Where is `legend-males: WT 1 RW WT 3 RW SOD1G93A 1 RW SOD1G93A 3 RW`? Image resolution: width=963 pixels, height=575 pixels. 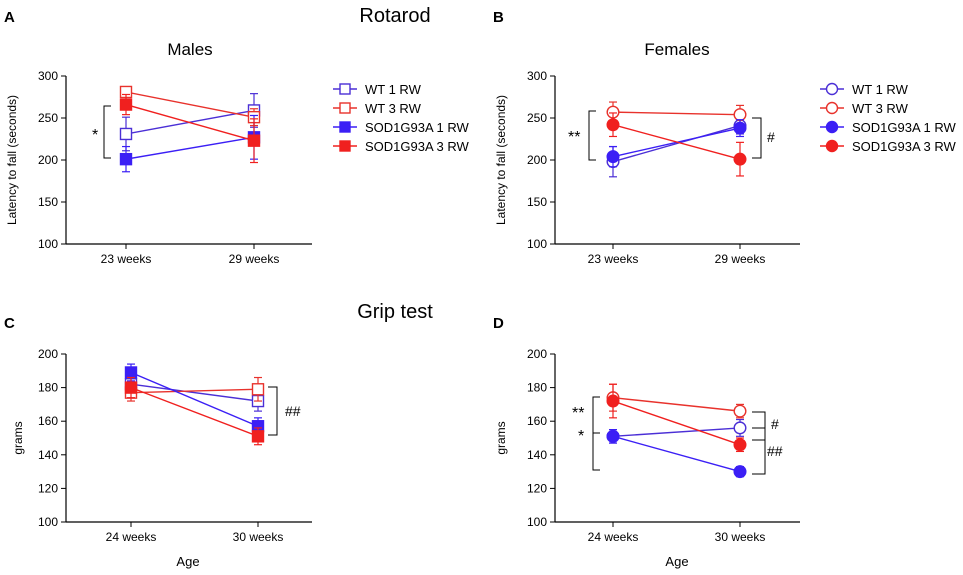
legend-males: WT 1 RW WT 3 RW SOD1G93A 1 RW SOD1G93A 3 RW is located at coordinates (401, 118).